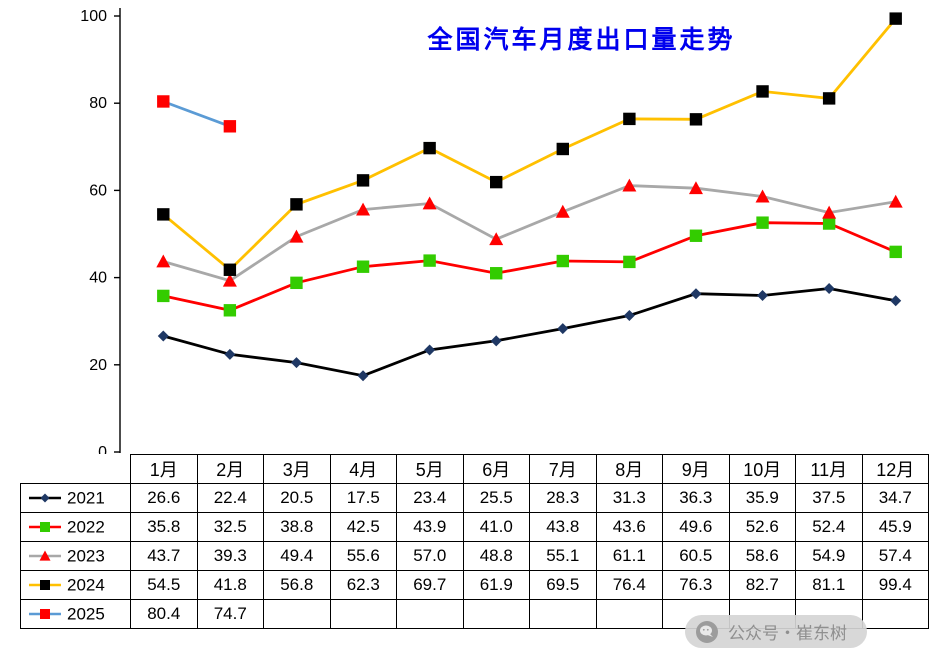  What do you see at coordinates (696, 469) in the screenshot?
I see `month-header-cell: 9月` at bounding box center [696, 469].